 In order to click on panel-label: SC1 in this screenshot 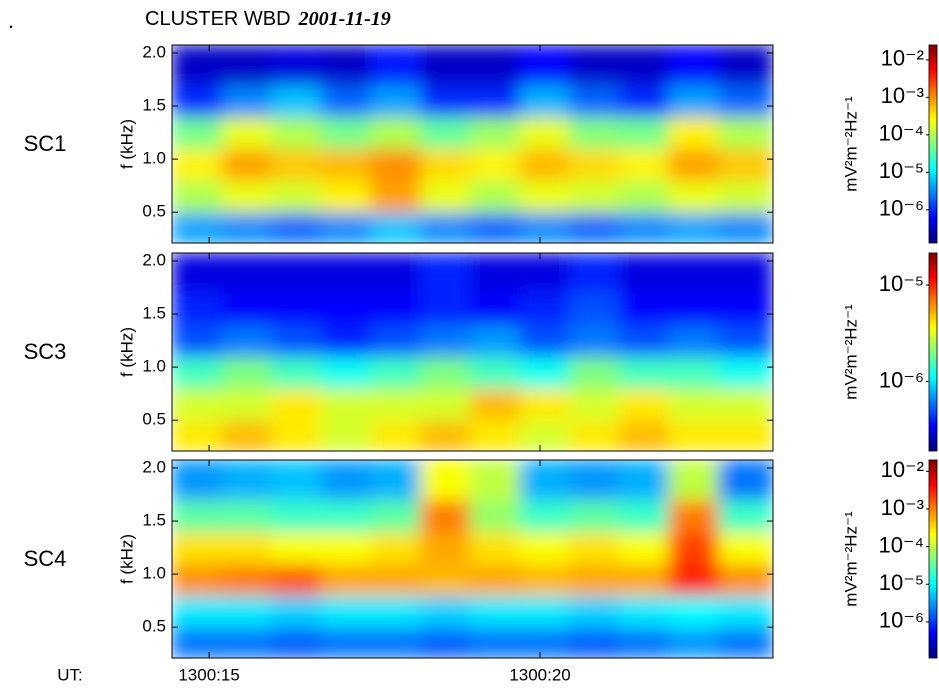, I will do `click(45, 143)`.